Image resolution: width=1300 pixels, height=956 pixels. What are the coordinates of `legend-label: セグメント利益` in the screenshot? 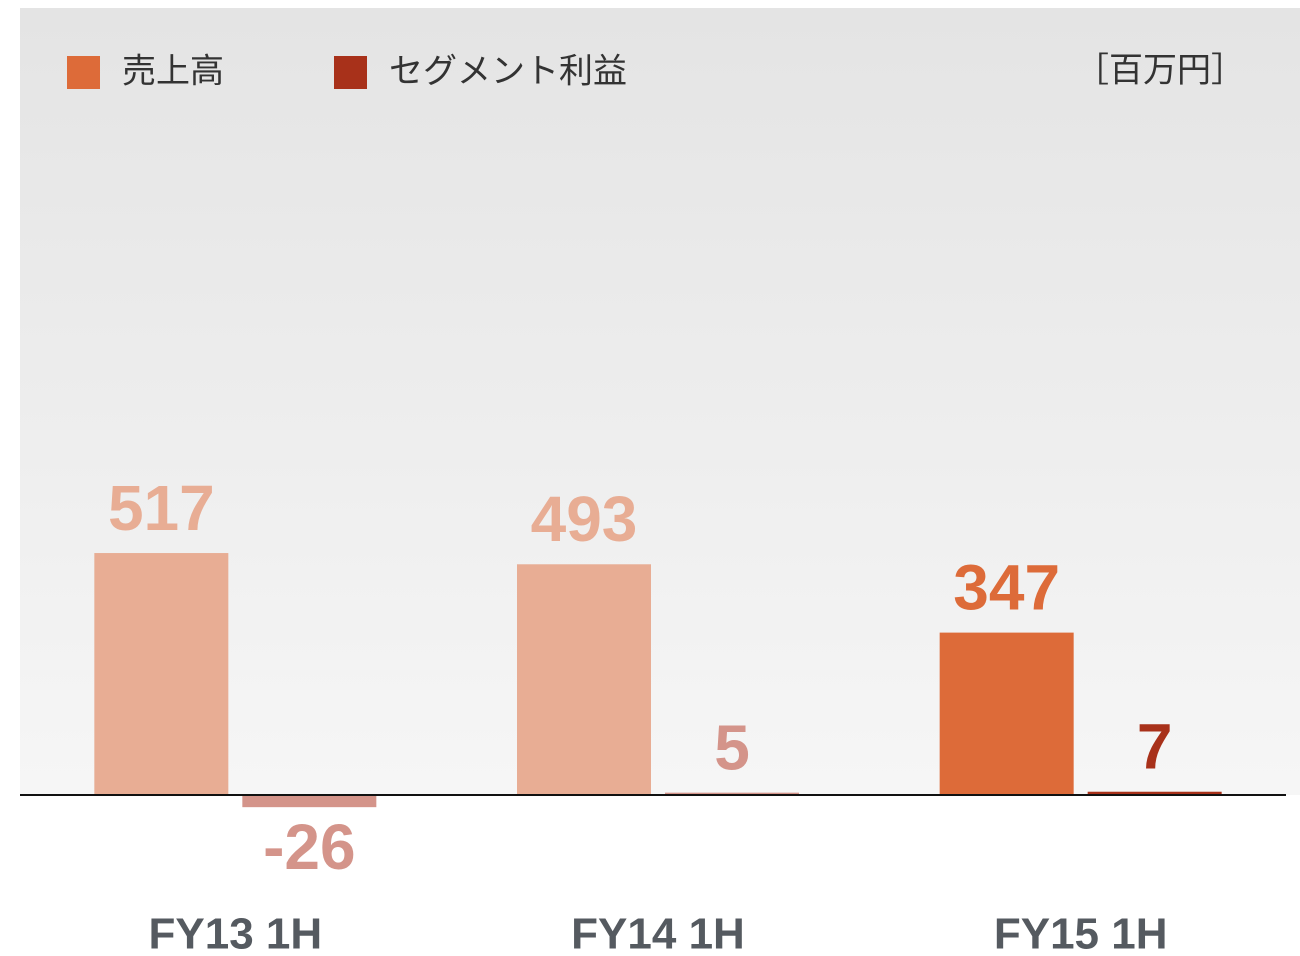 It's located at (508, 72).